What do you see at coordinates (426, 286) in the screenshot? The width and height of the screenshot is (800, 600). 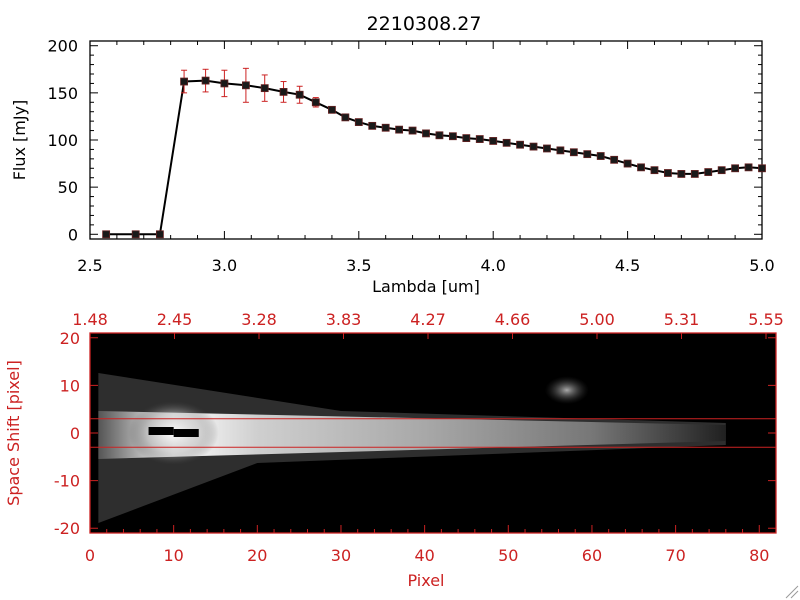 I see `spectrum-xlabel: Lambda [um]` at bounding box center [426, 286].